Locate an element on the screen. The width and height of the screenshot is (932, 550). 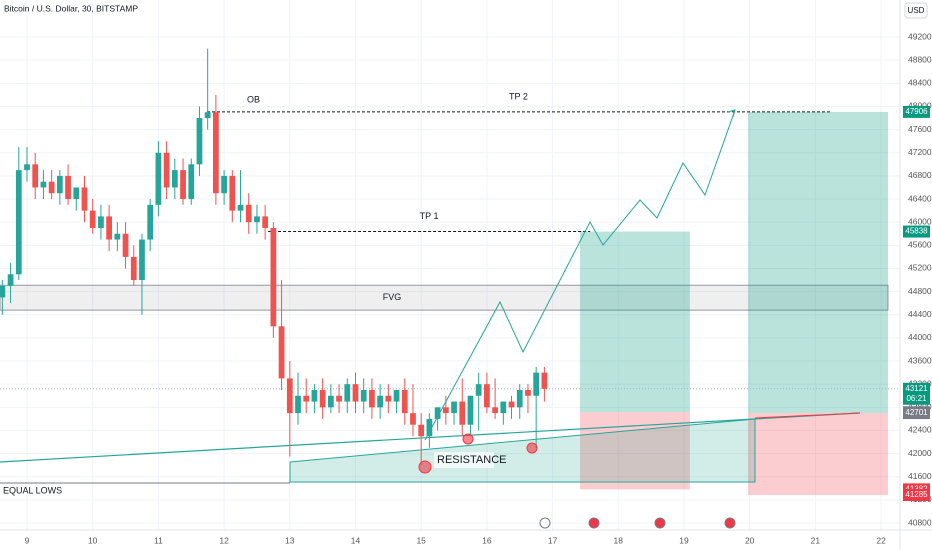
fvg-label: FVG is located at coordinates (392, 297).